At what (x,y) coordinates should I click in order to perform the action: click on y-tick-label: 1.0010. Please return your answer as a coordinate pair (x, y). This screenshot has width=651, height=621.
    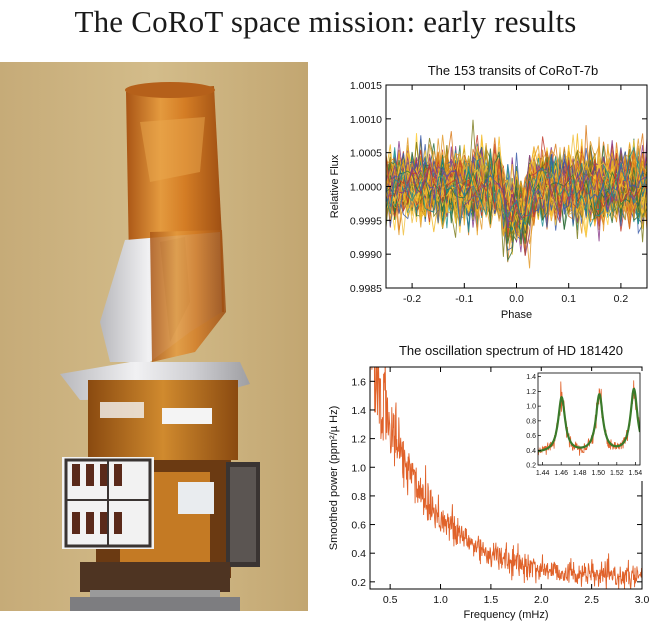
    Looking at the image, I should click on (366, 120).